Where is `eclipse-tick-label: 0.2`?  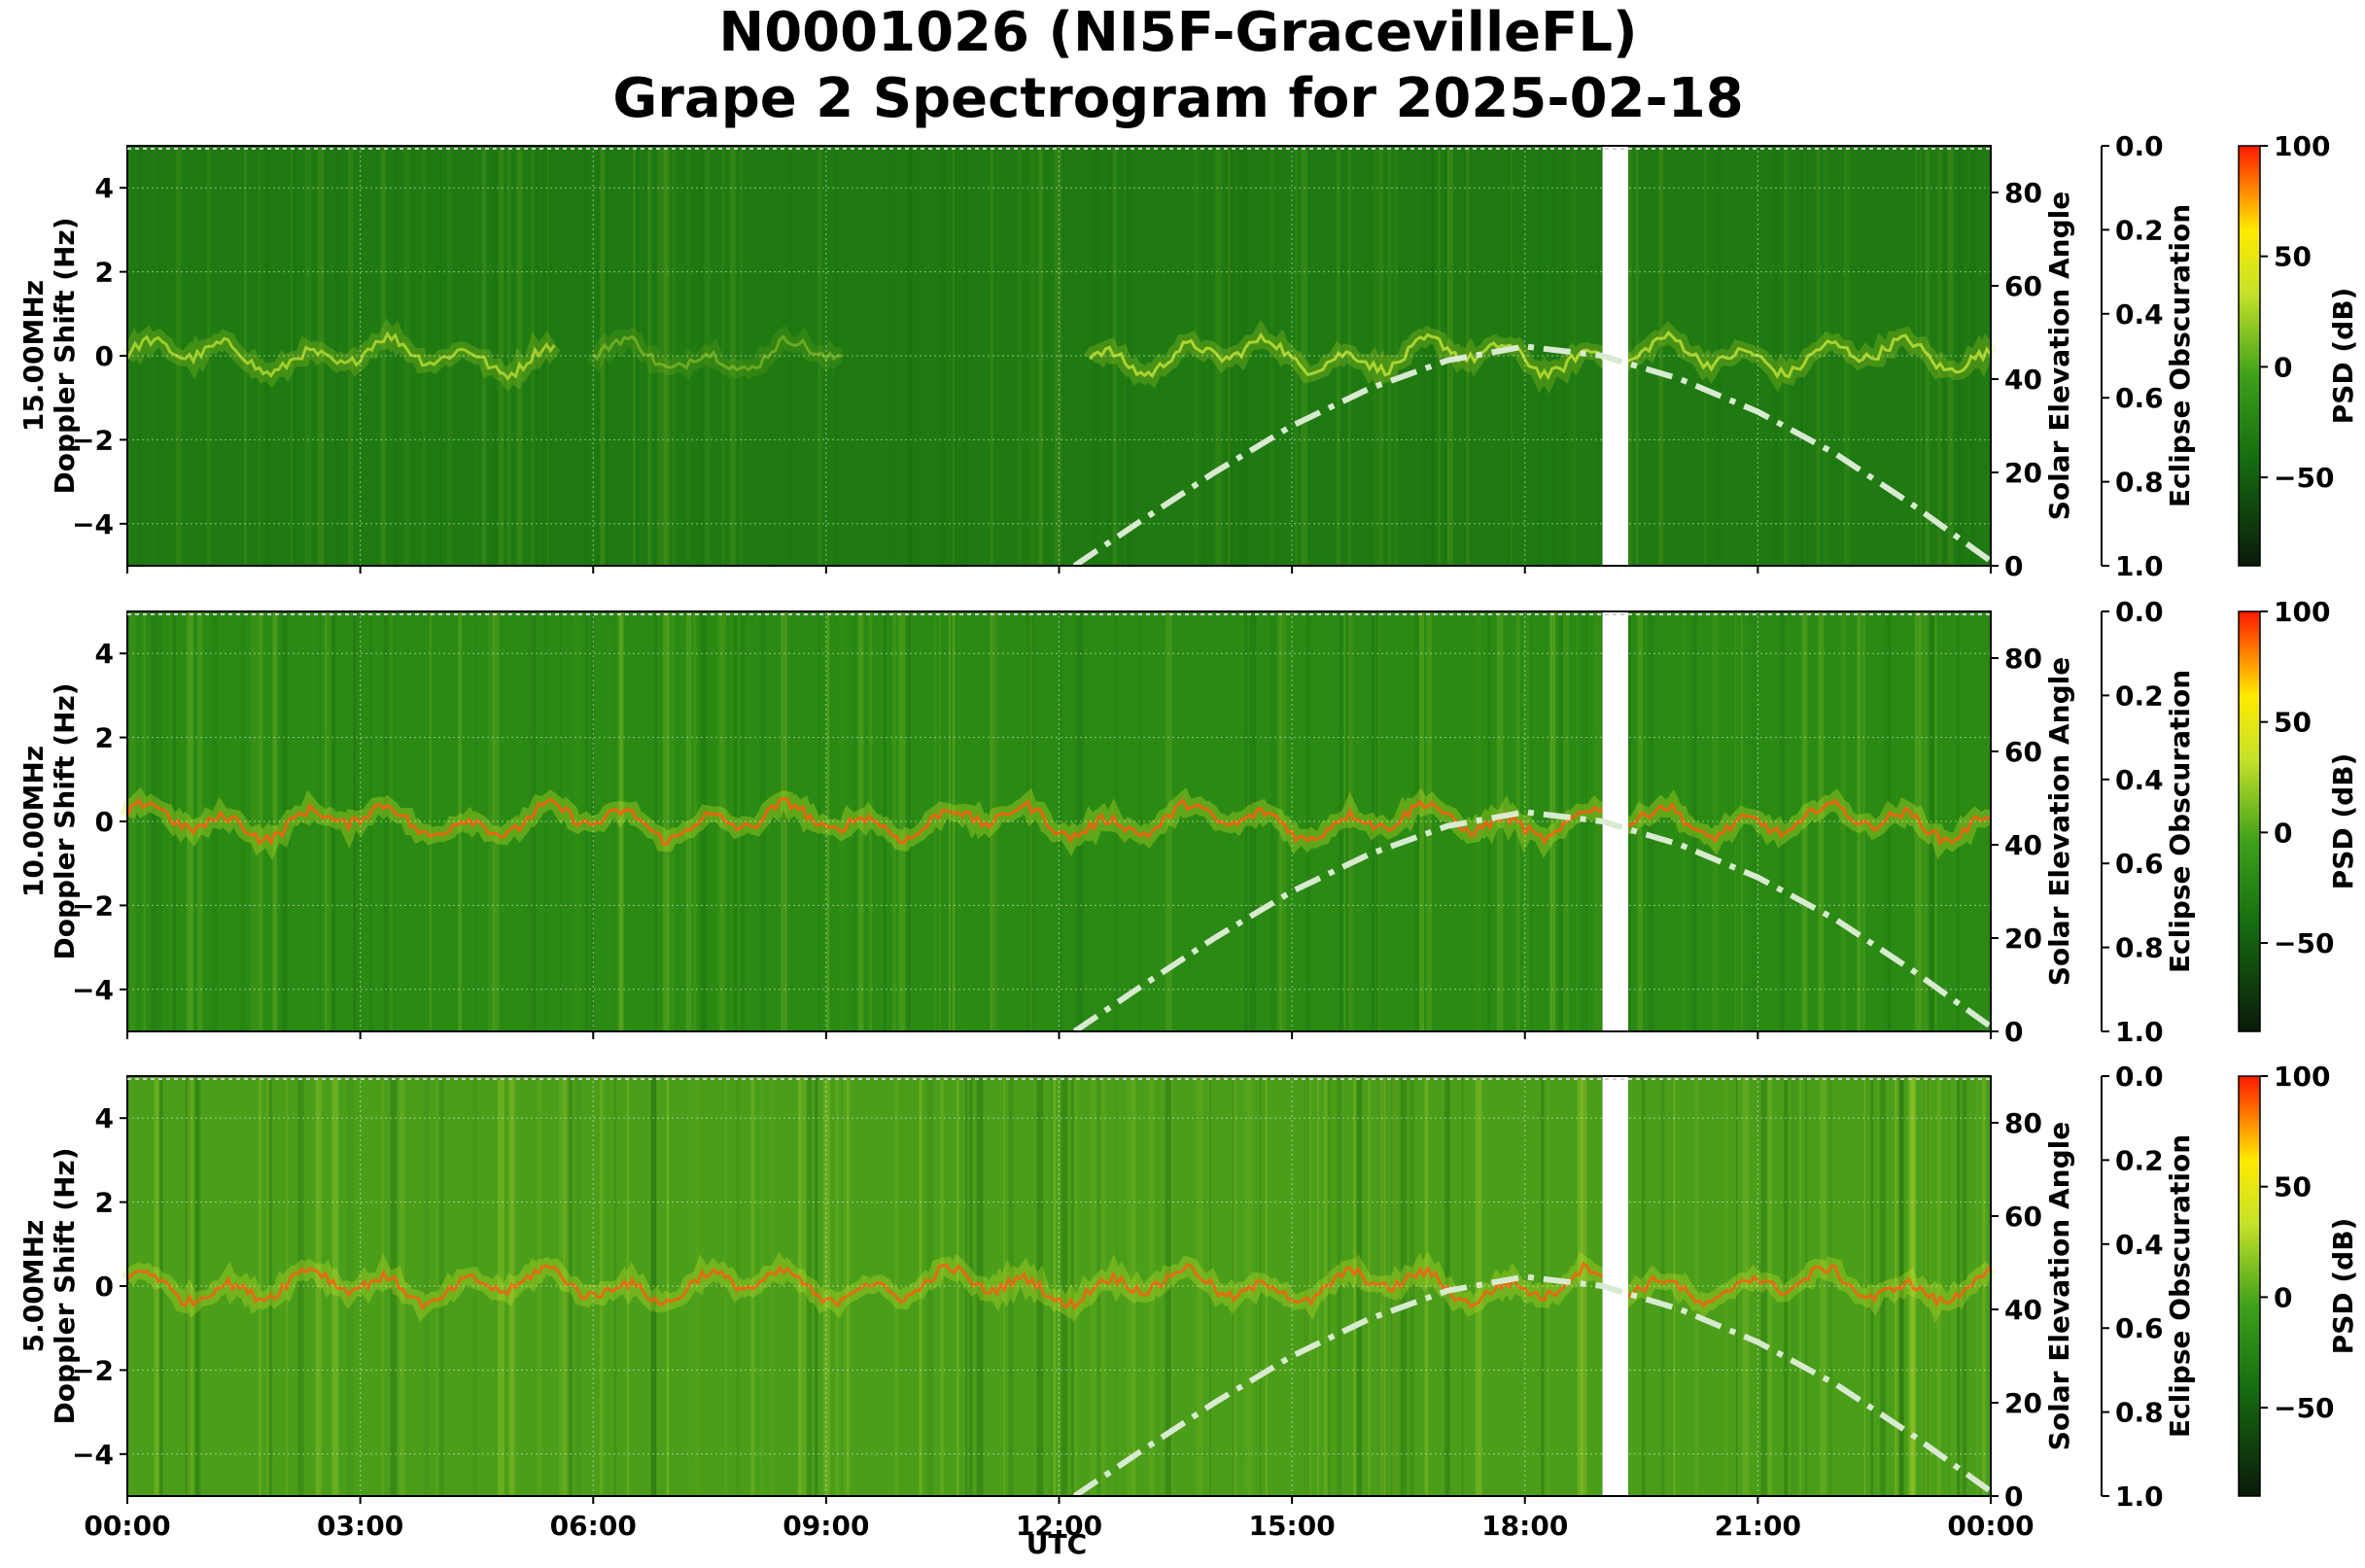
eclipse-tick-label: 0.2 is located at coordinates (2139, 695).